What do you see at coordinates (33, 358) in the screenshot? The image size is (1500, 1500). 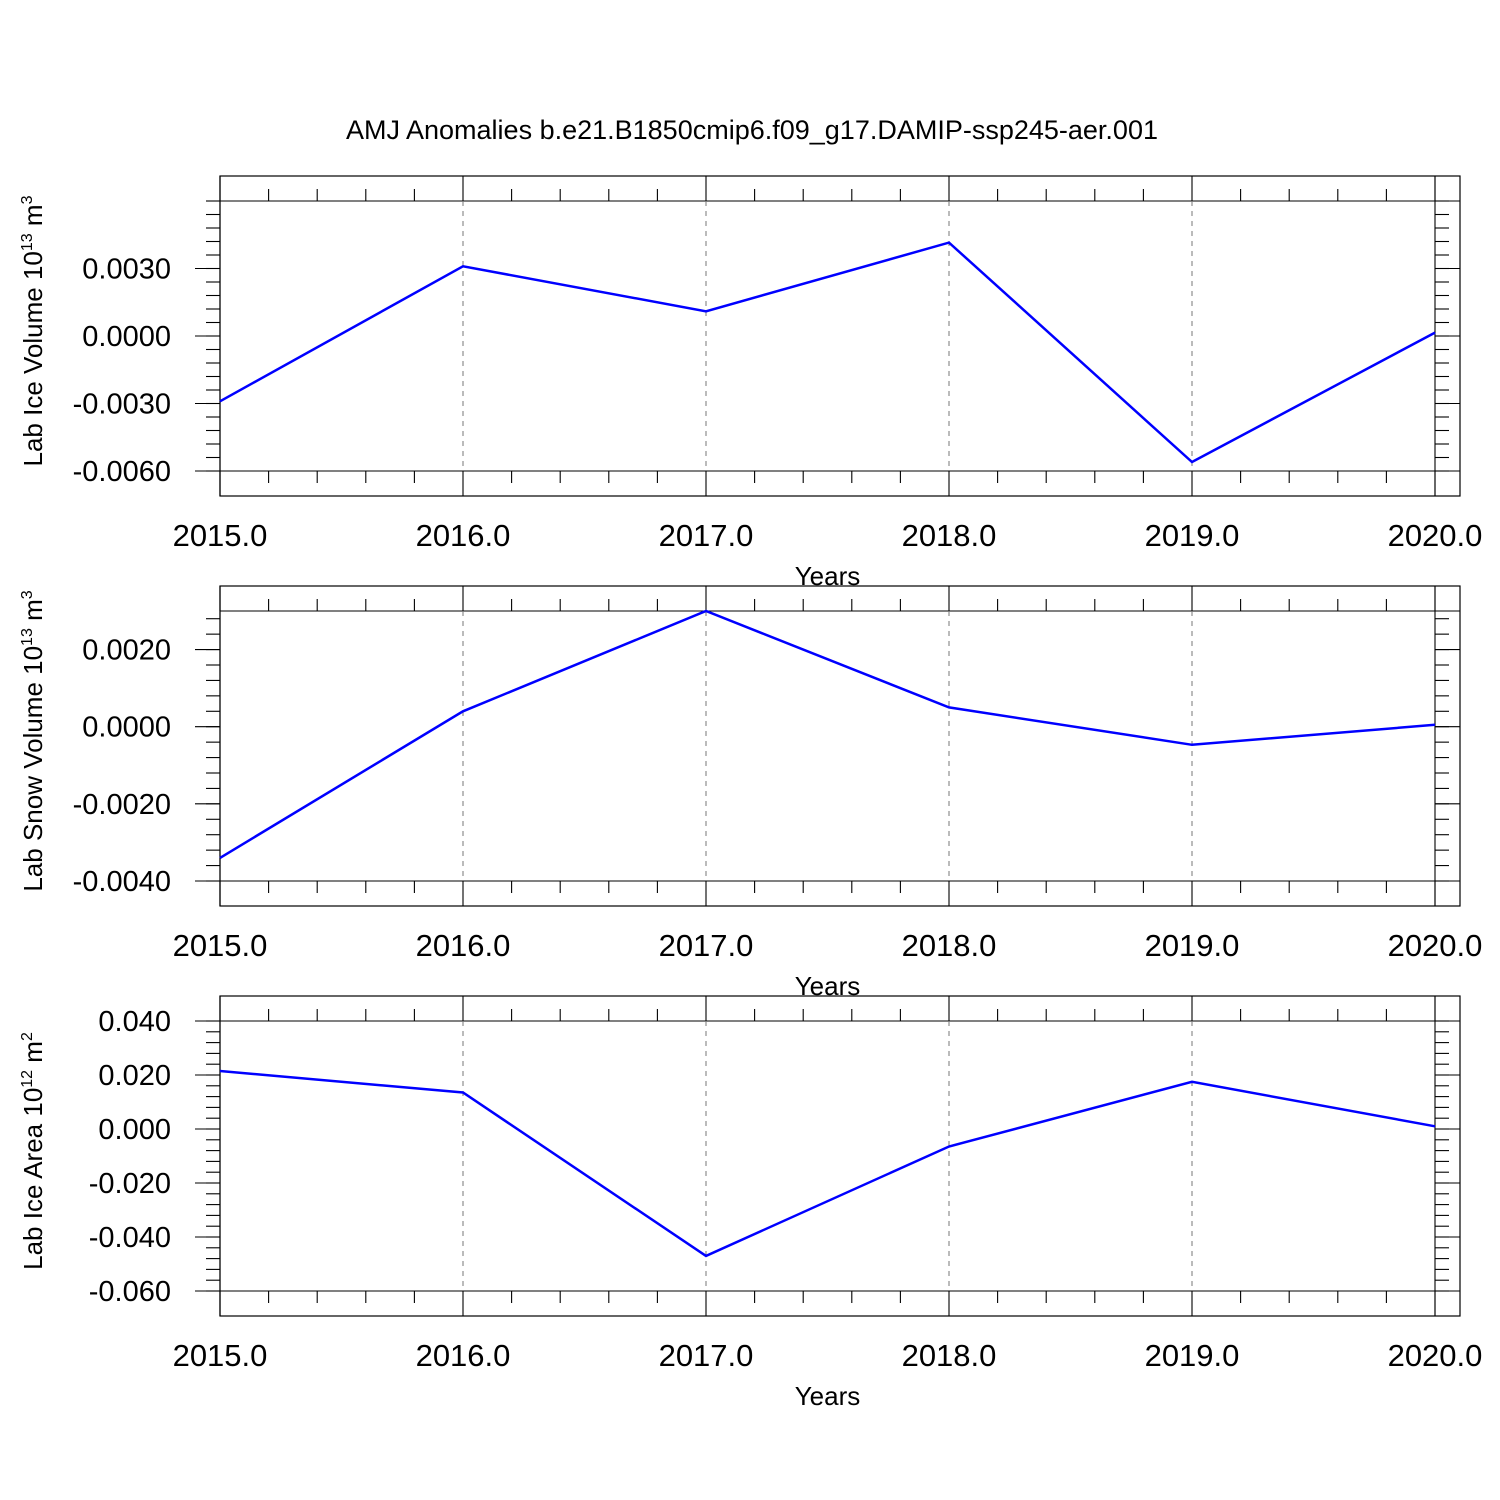 I see `y-axis-label-text: Lab Ice Volume 10` at bounding box center [33, 358].